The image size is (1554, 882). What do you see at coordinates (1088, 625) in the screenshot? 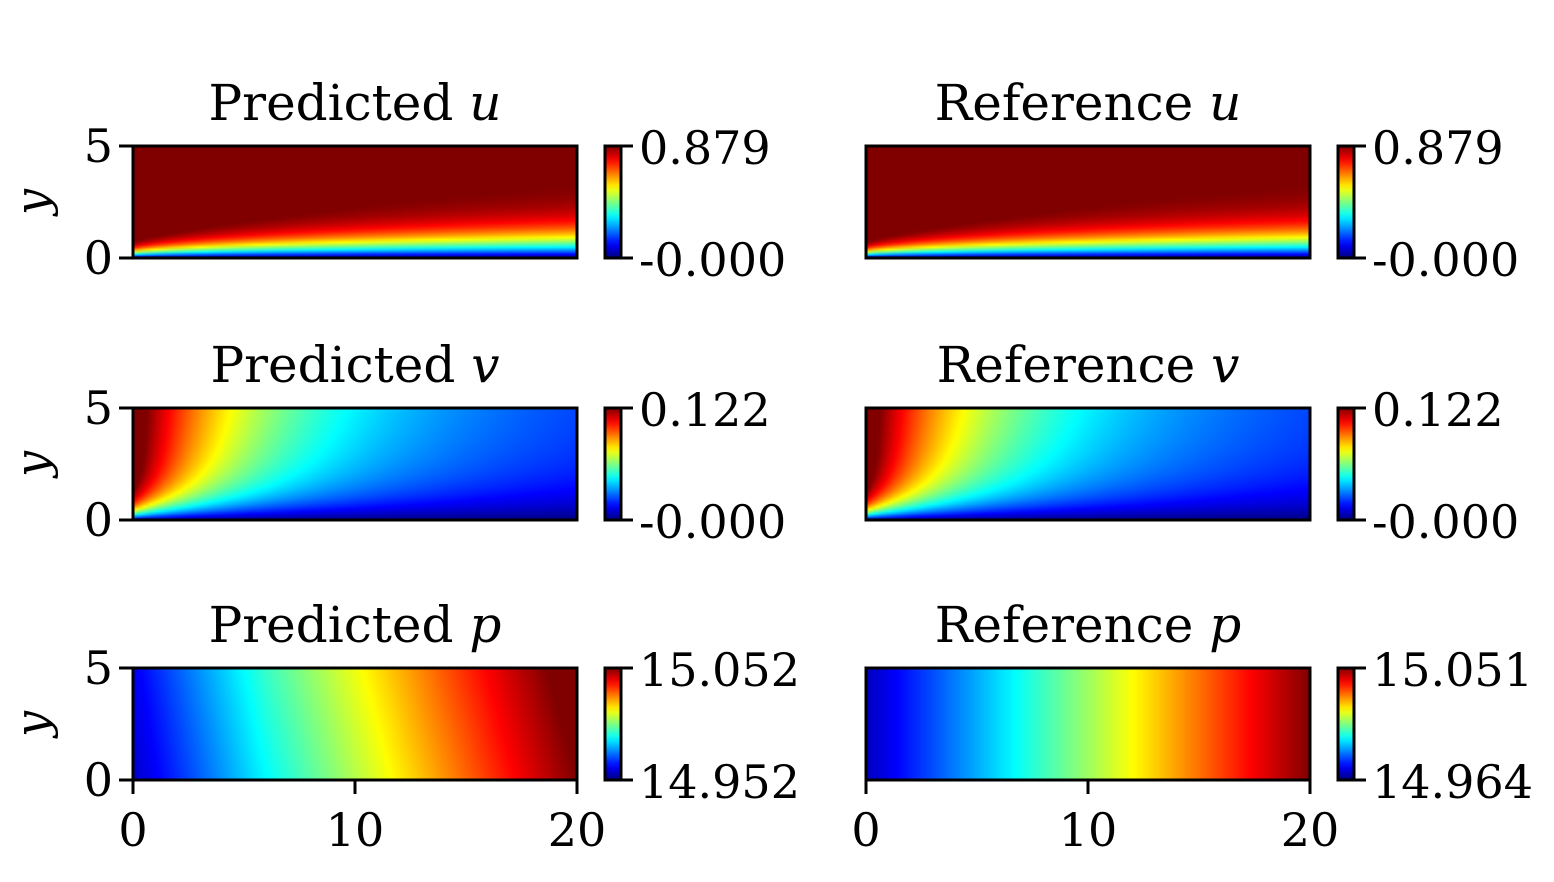
I see `panel-title: Reference p` at bounding box center [1088, 625].